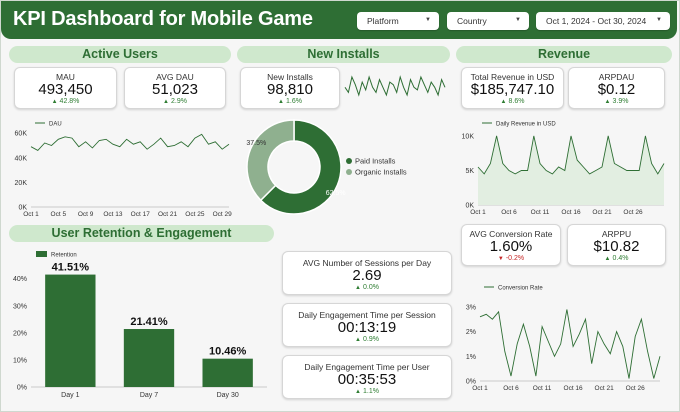 This screenshot has height=412, width=680. I want to click on date-range-label: Oct 1, 2024 - Oct 30, 2024, so click(596, 21).